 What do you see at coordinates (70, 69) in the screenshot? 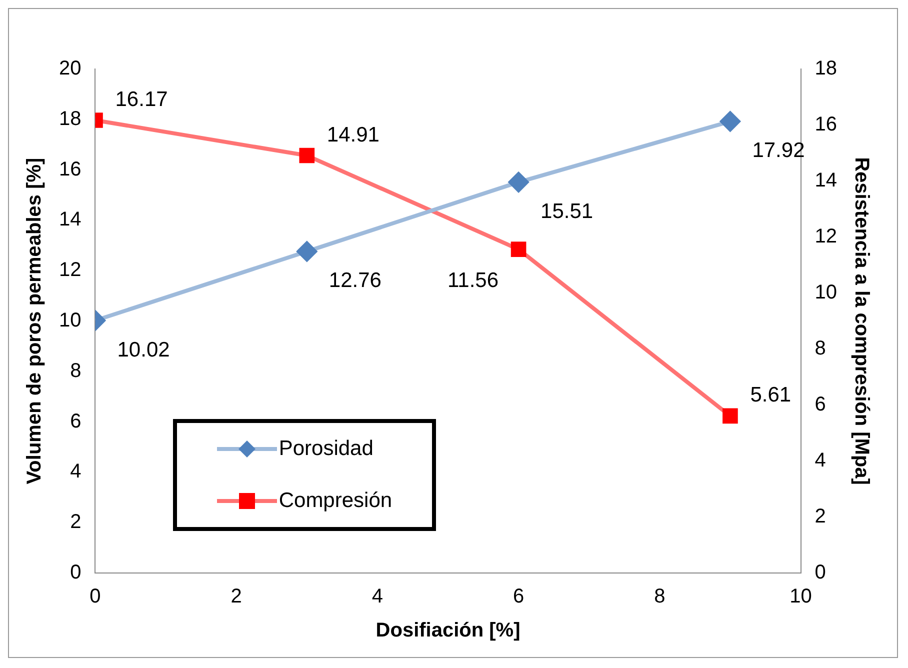
I see `y-tick-label: 20` at bounding box center [70, 69].